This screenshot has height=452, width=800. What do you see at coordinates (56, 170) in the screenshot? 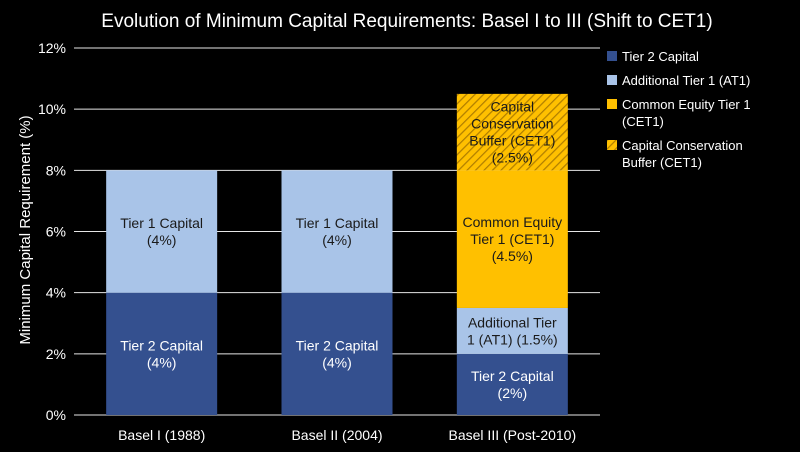
I see `y-tick-label: 8%` at bounding box center [56, 170].